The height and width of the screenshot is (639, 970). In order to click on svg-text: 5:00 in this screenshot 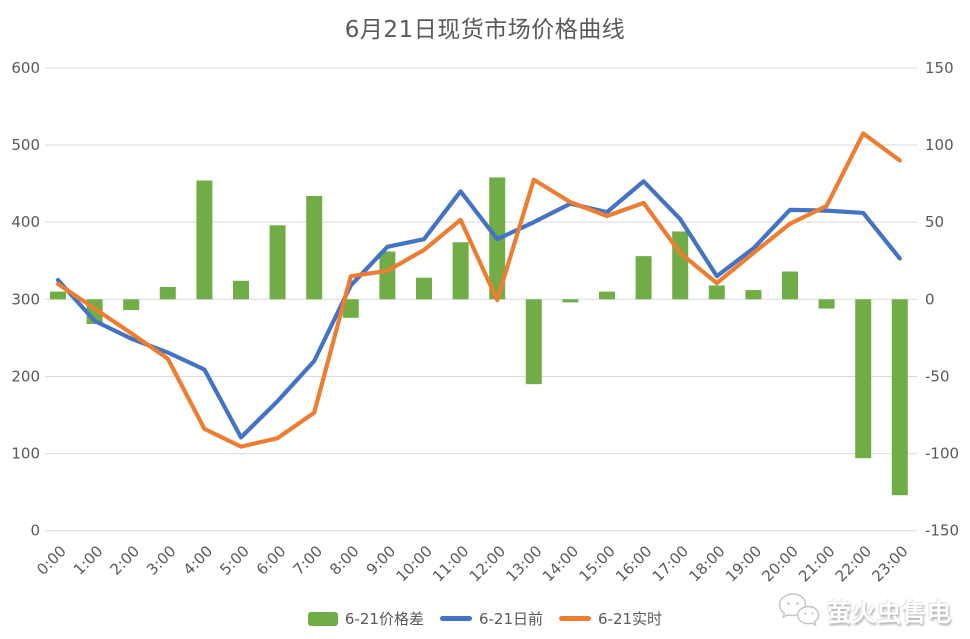, I will do `click(234, 560)`.